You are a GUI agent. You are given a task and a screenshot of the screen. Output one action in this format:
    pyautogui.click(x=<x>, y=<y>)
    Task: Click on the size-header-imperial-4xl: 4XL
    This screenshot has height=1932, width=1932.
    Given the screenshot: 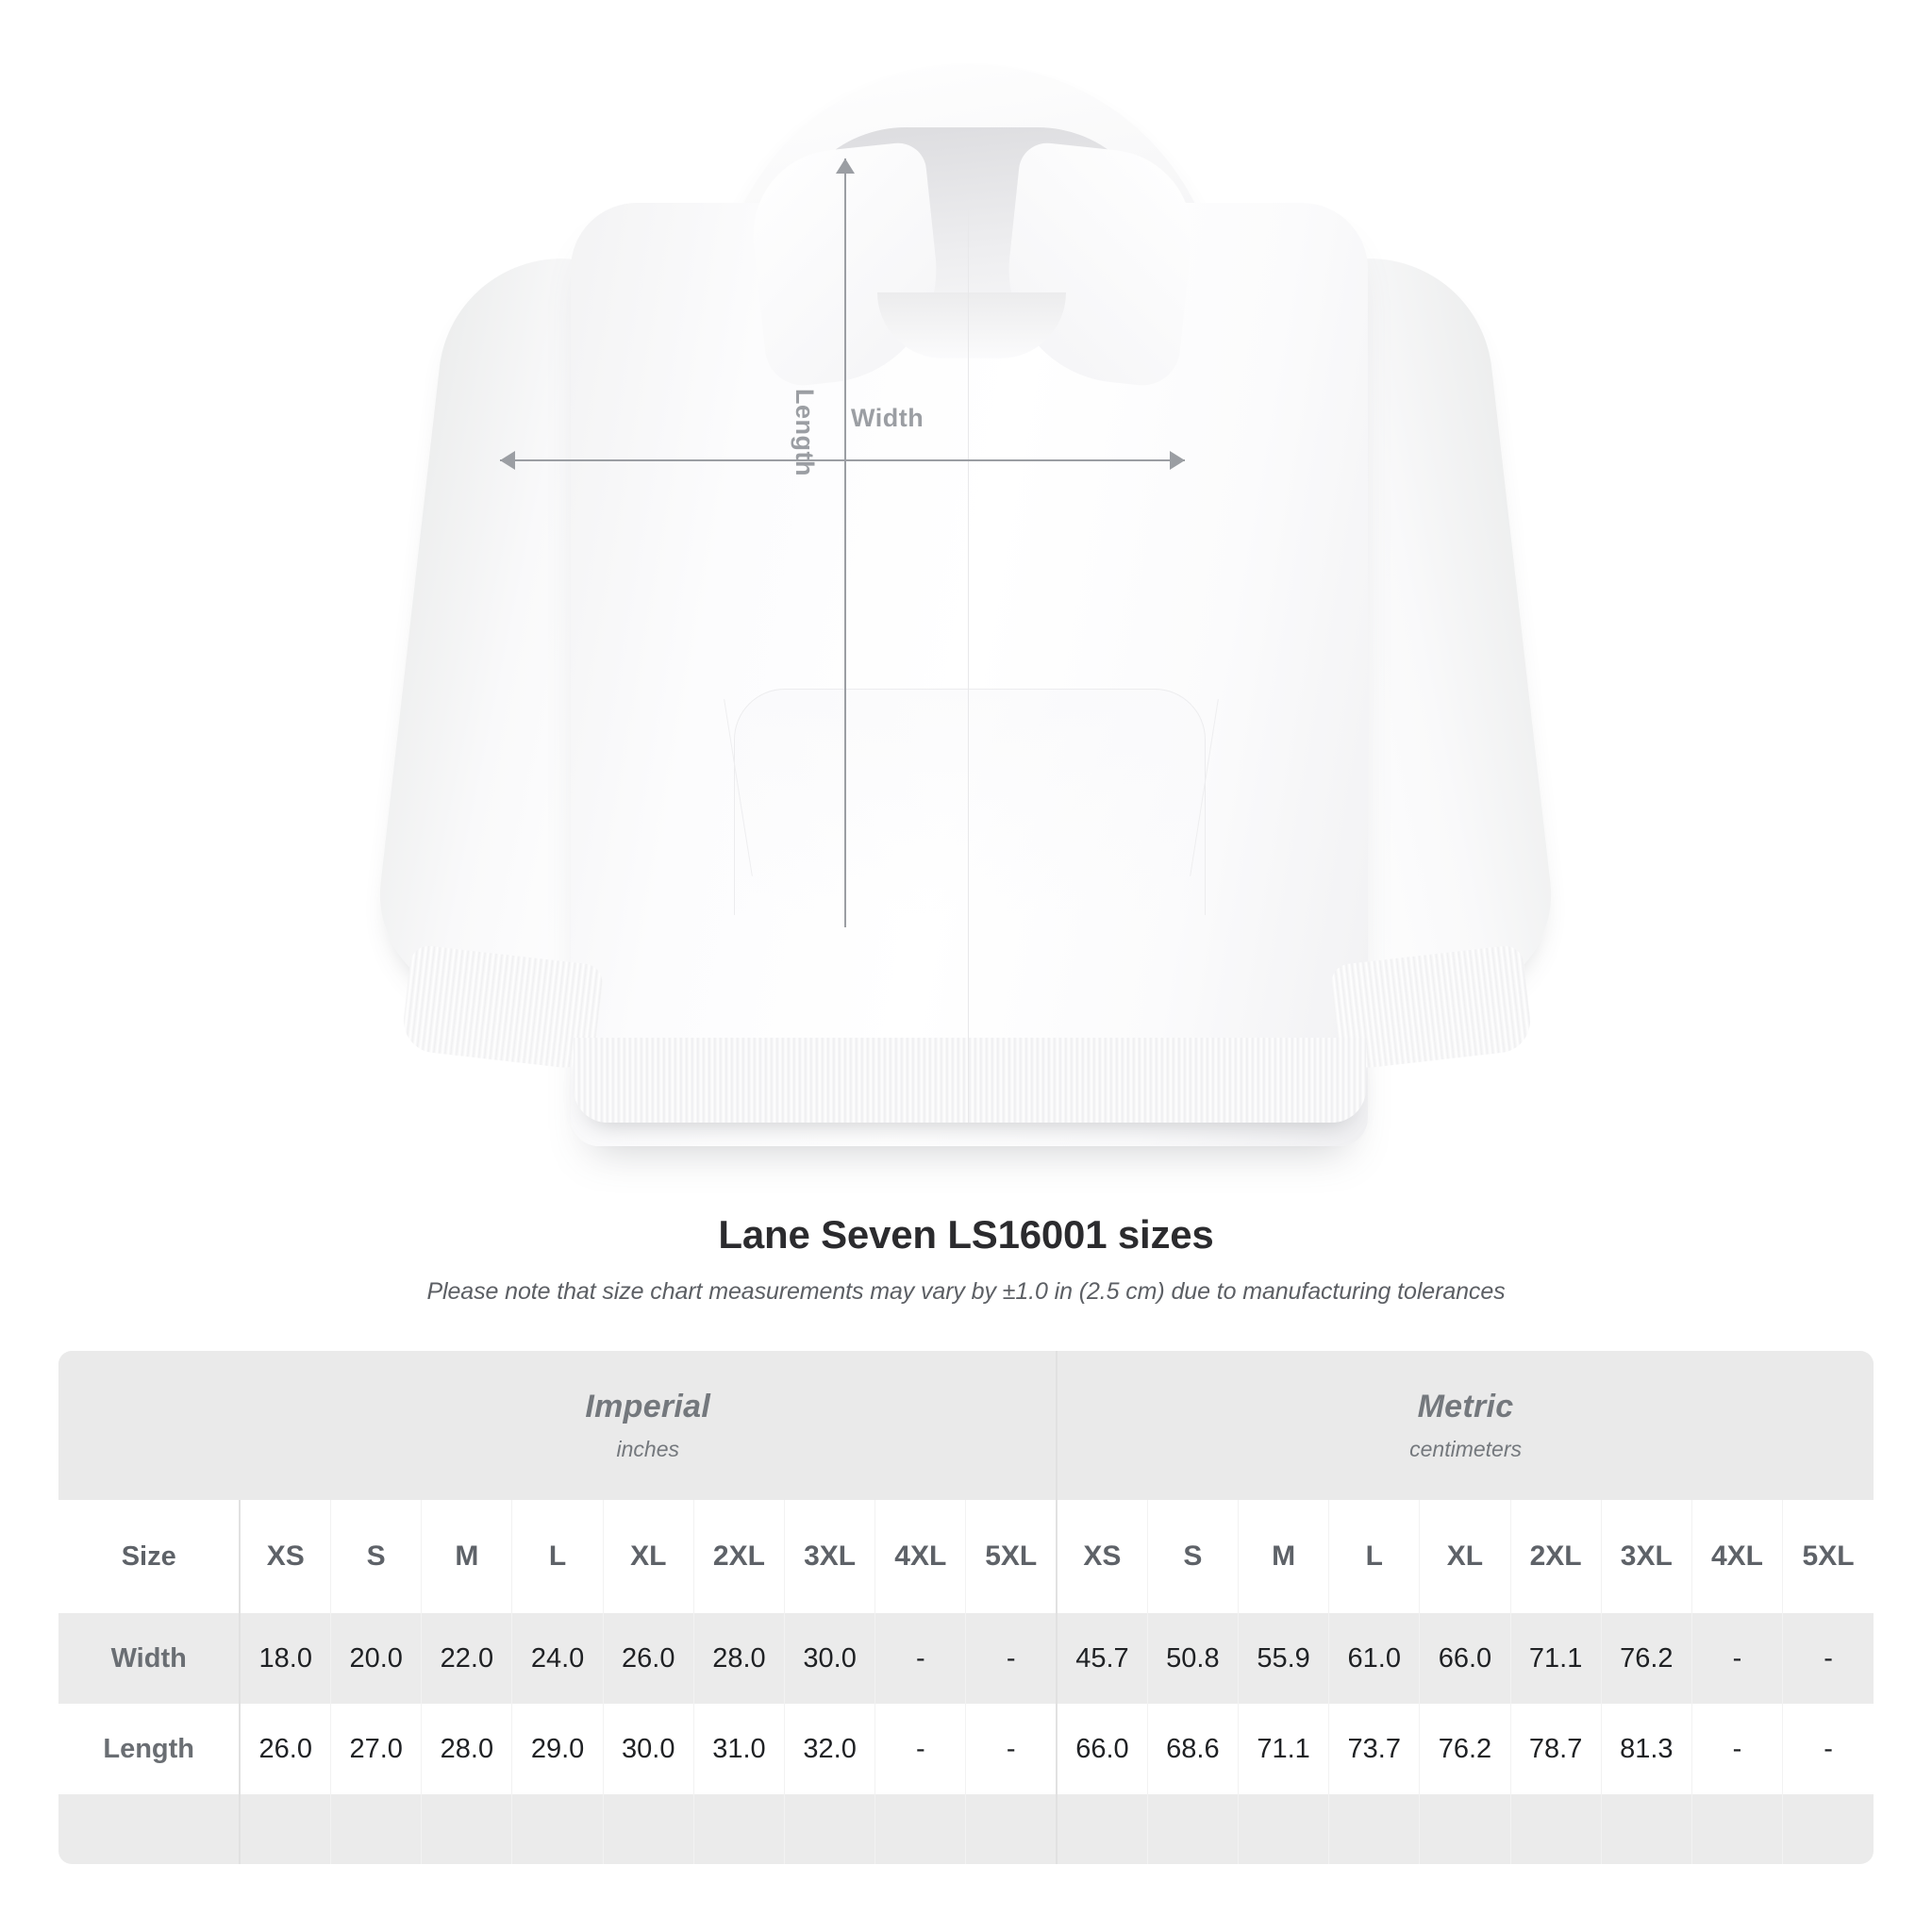 What is the action you would take?
    pyautogui.click(x=920, y=1557)
    